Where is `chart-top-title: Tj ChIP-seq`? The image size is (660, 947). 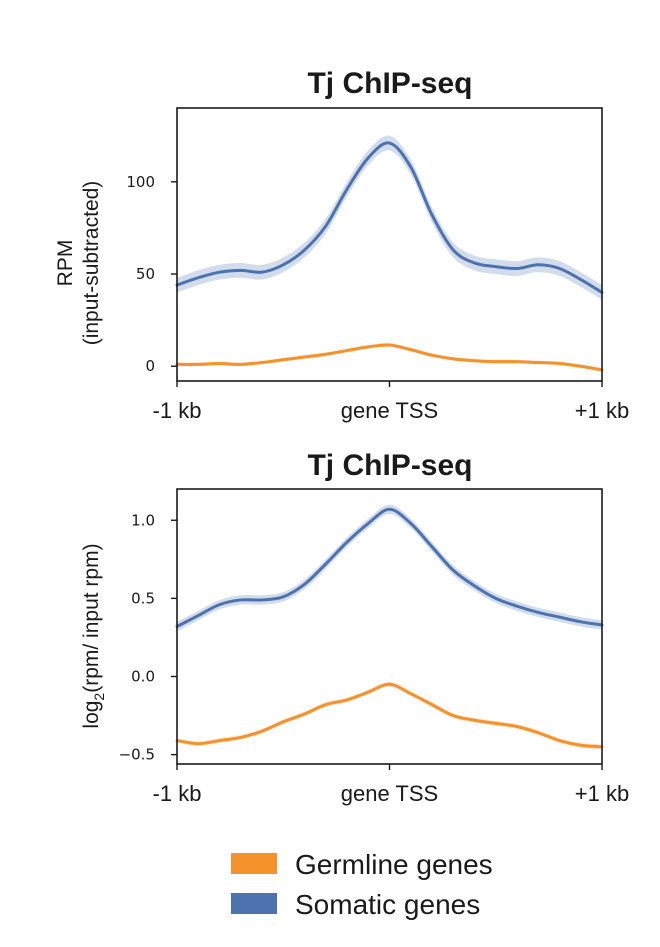 chart-top-title: Tj ChIP-seq is located at coordinates (389, 83).